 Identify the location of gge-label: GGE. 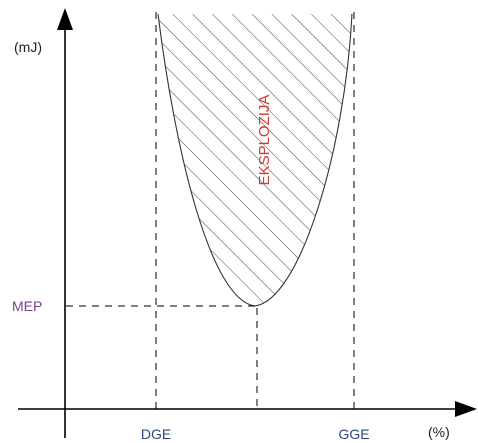
(353, 434).